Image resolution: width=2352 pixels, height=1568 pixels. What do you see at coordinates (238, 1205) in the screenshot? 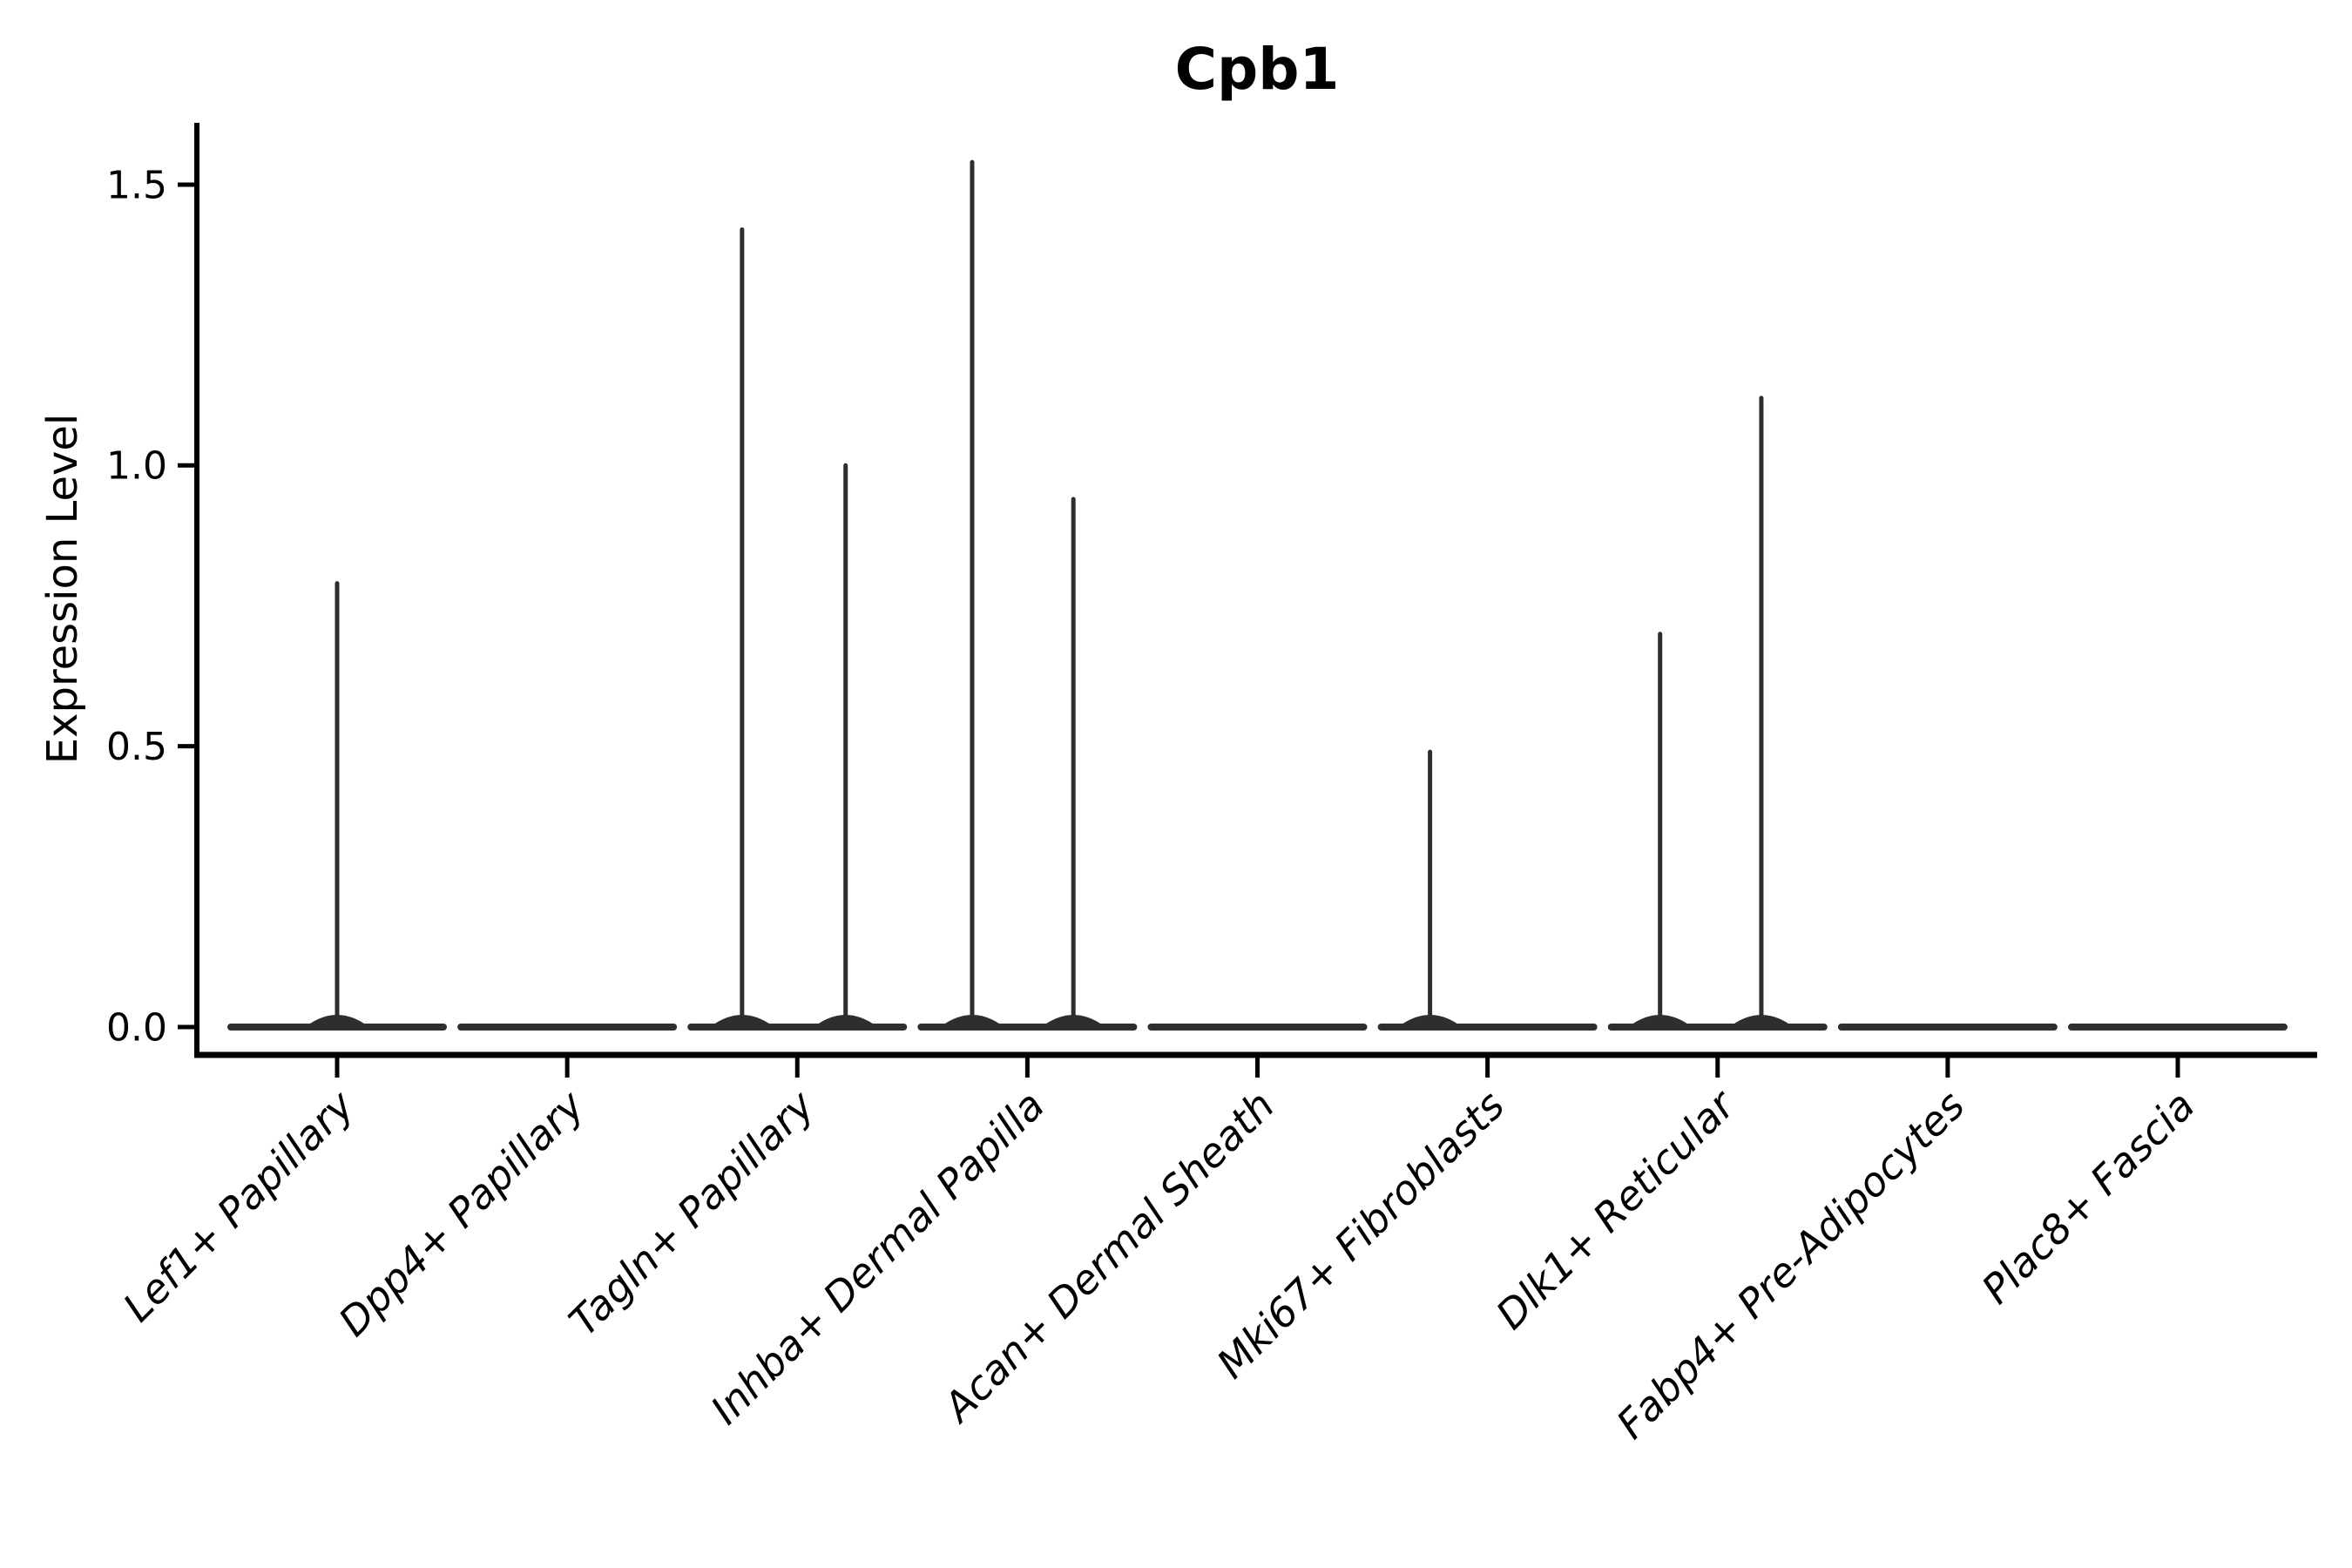
I see `x-tick-label: Lef1+ Papillary` at bounding box center [238, 1205].